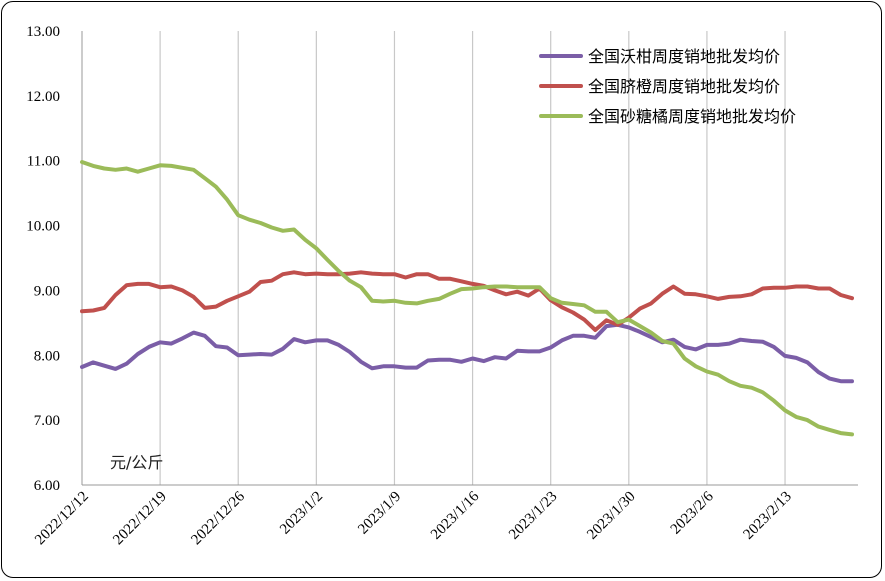 Image resolution: width=885 pixels, height=581 pixels. I want to click on x-tick-label: 2022/12/19, so click(140, 519).